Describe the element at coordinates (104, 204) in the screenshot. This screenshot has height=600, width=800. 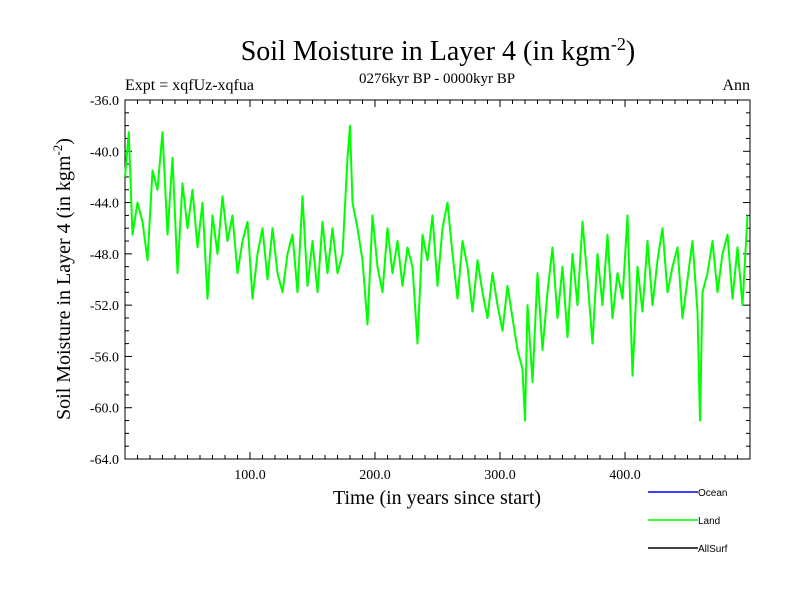
I see `y-tick-label: -44.0` at that location.